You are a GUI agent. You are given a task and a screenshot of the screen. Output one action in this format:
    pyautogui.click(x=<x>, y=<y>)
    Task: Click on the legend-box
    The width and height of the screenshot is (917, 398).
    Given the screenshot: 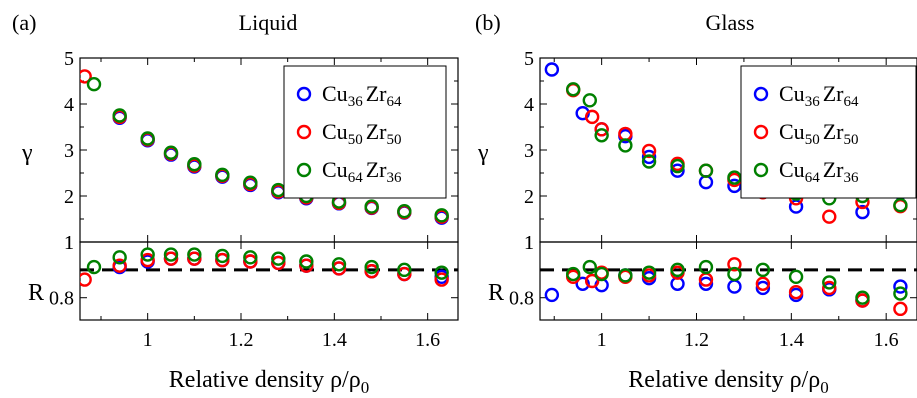 What is the action you would take?
    pyautogui.click(x=828, y=132)
    